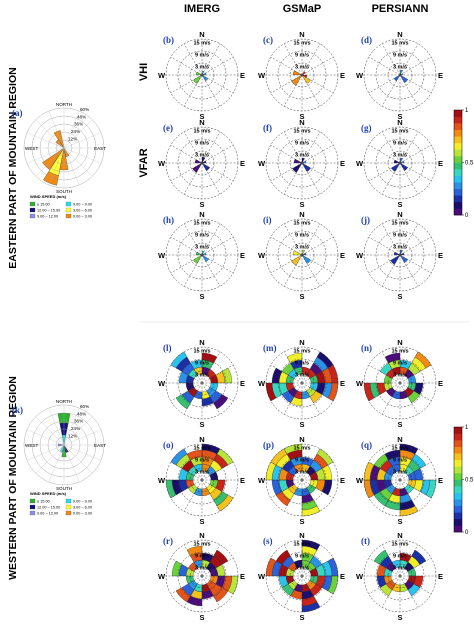 The height and width of the screenshot is (635, 474). I want to click on ring-label-b: 3 m/s, so click(202, 68).